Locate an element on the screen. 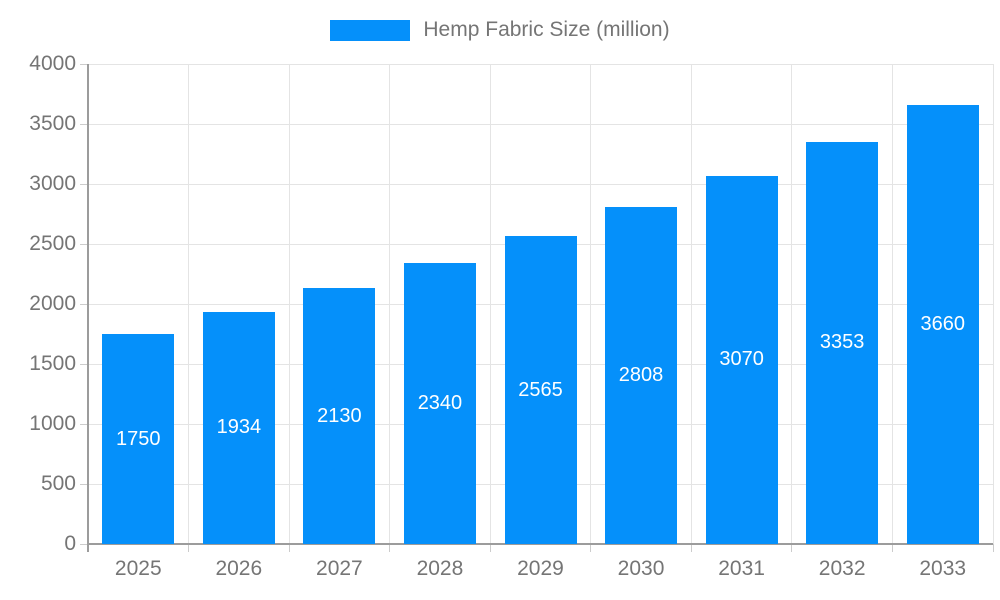 This screenshot has height=600, width=1000. y-axis-label: 3000 is located at coordinates (52, 183).